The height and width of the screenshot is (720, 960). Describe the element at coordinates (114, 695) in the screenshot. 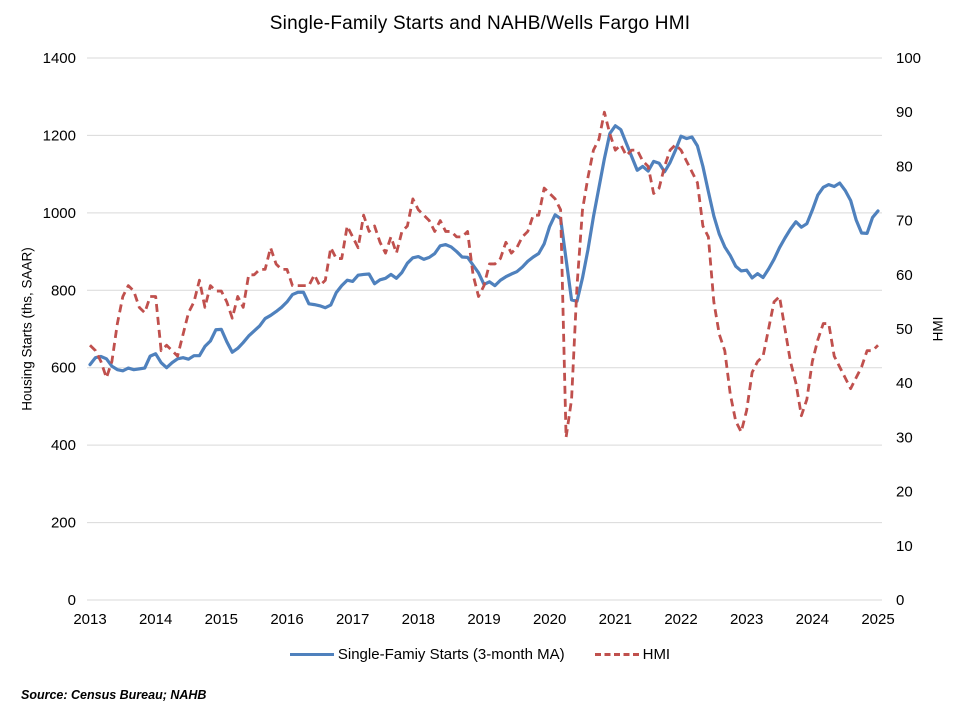

I see `source-note: Source: Census Bureau; NAHB` at that location.